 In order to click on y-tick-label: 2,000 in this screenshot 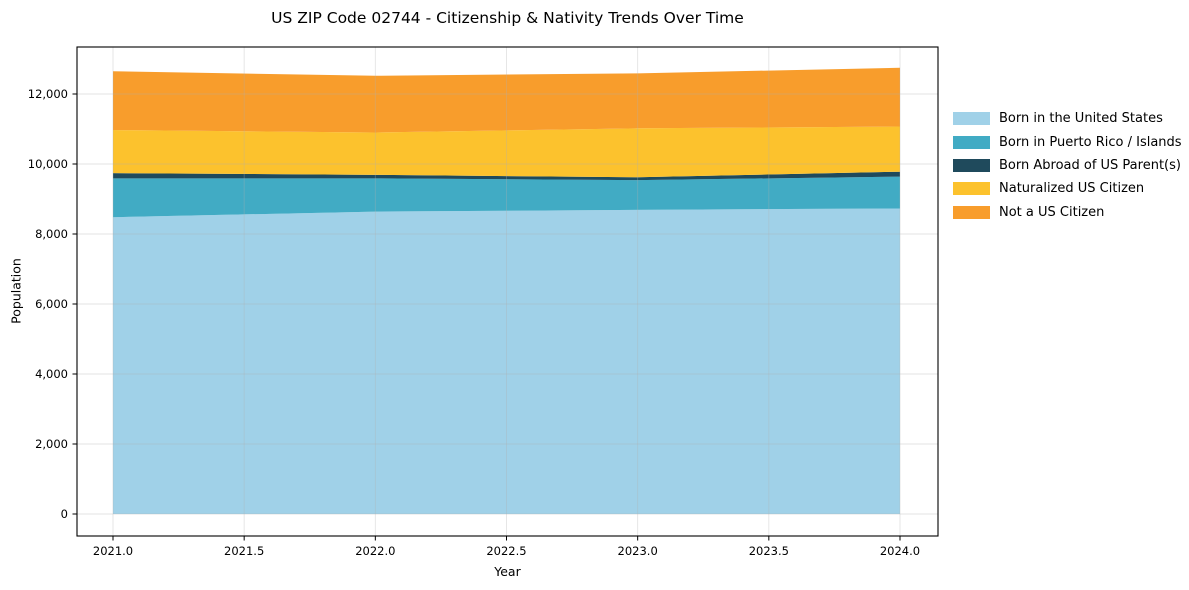, I will do `click(51, 444)`.